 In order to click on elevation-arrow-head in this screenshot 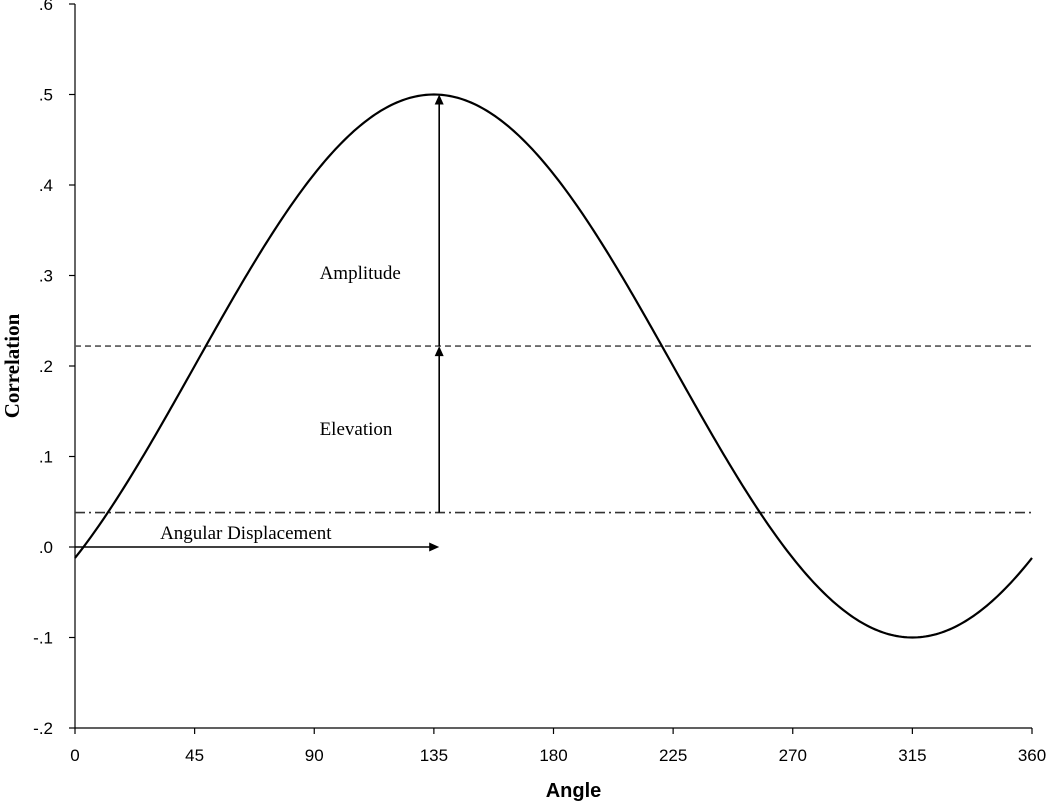, I will do `click(439, 351)`.